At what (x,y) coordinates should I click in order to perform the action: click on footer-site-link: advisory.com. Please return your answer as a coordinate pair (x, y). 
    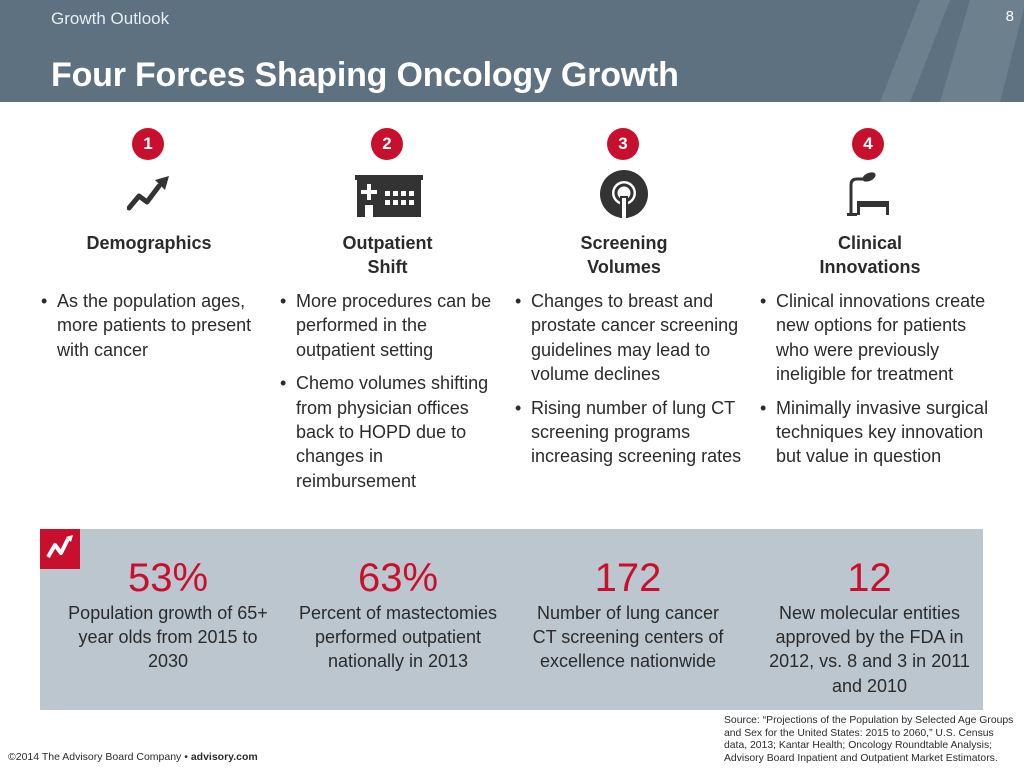
    Looking at the image, I should click on (224, 757).